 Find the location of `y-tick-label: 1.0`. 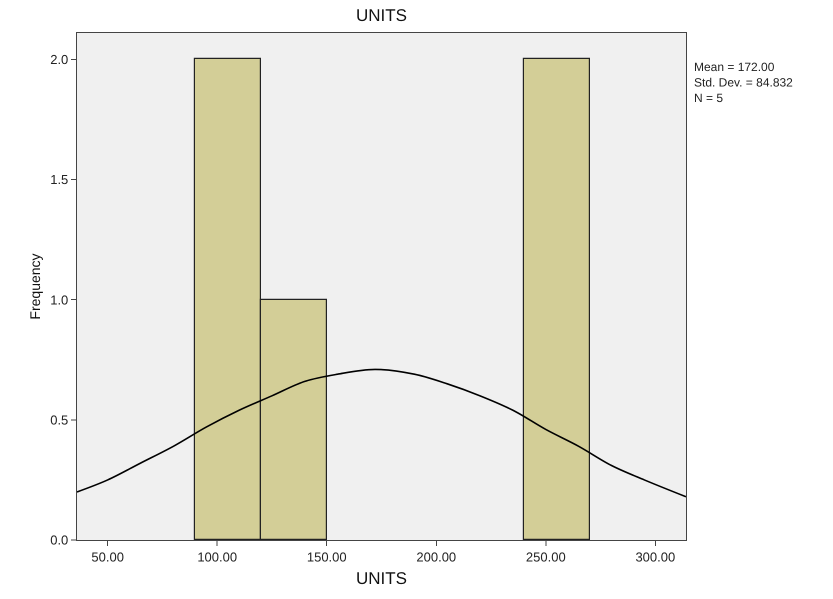

y-tick-label: 1.0 is located at coordinates (59, 300).